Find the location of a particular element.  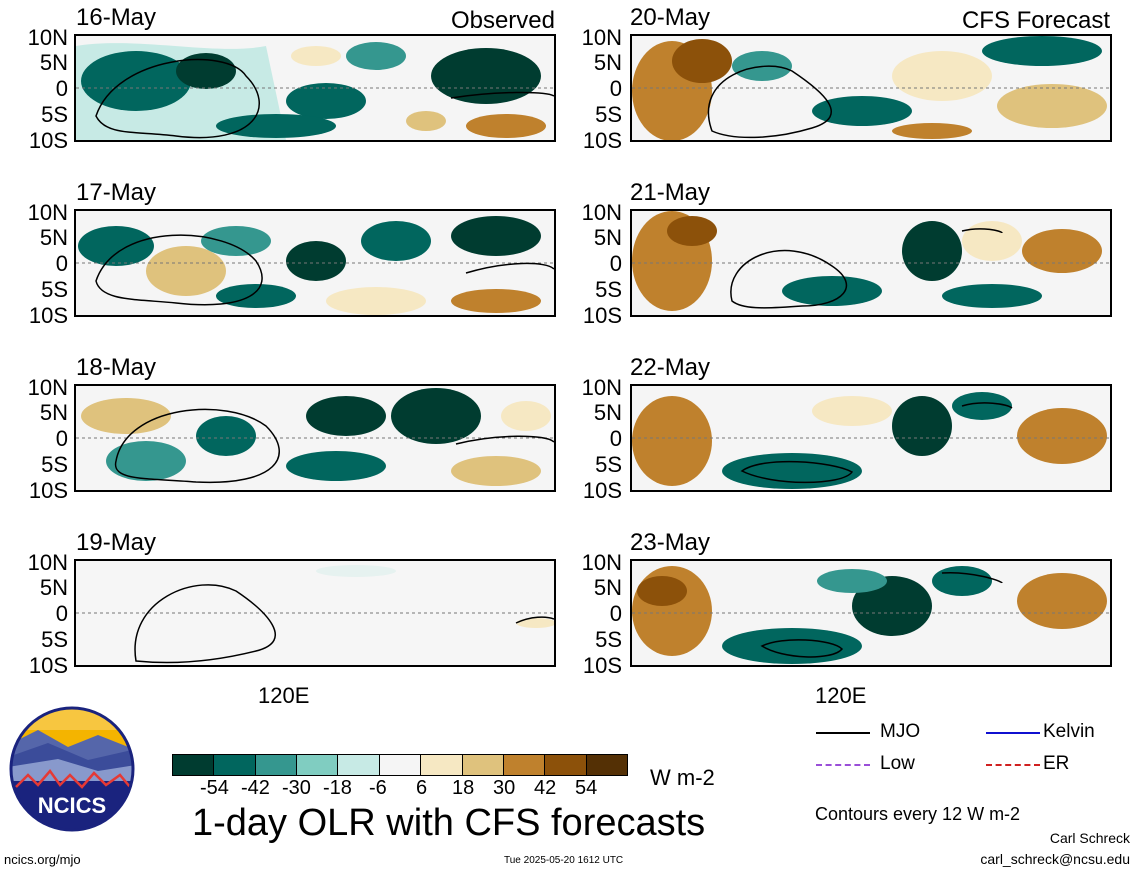

panel-date-2: 18-May is located at coordinates (116, 367).